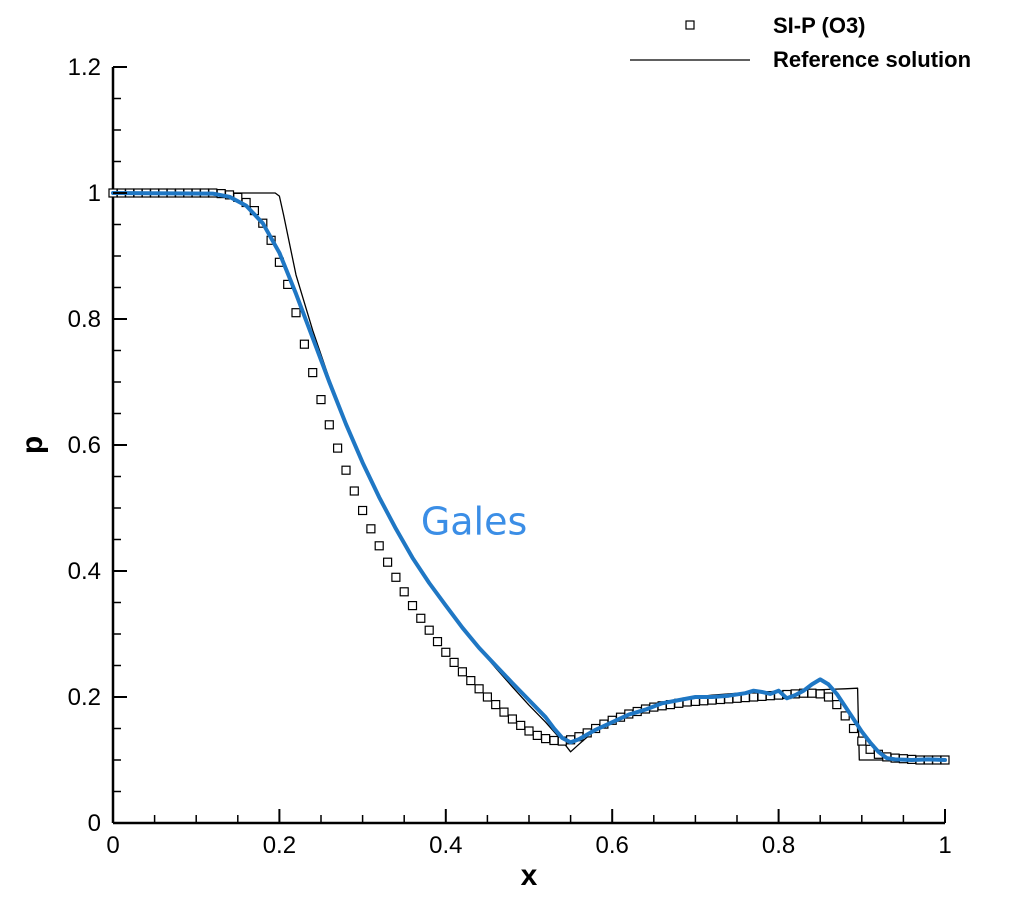 This screenshot has height=898, width=1024. I want to click on y-tick-label: 0, so click(94, 823).